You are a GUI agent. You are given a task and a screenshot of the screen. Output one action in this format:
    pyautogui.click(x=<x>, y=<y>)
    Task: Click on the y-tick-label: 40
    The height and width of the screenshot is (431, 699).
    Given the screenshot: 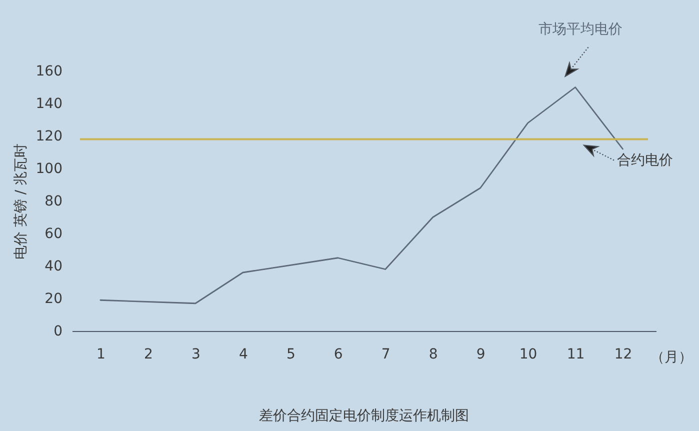 What is the action you would take?
    pyautogui.click(x=53, y=266)
    